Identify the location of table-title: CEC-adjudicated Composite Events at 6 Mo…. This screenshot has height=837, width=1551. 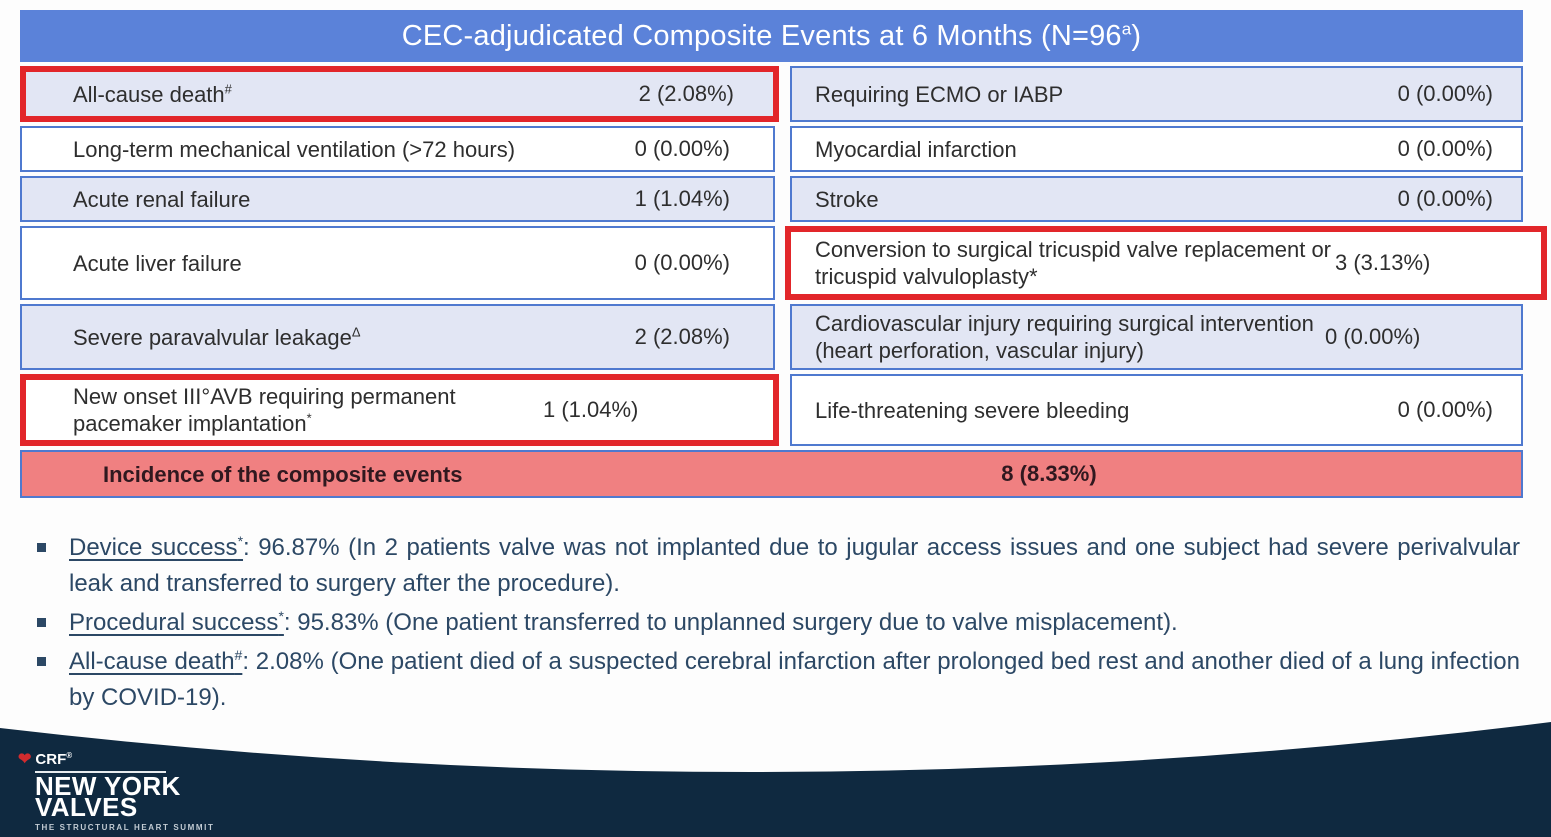
(771, 36).